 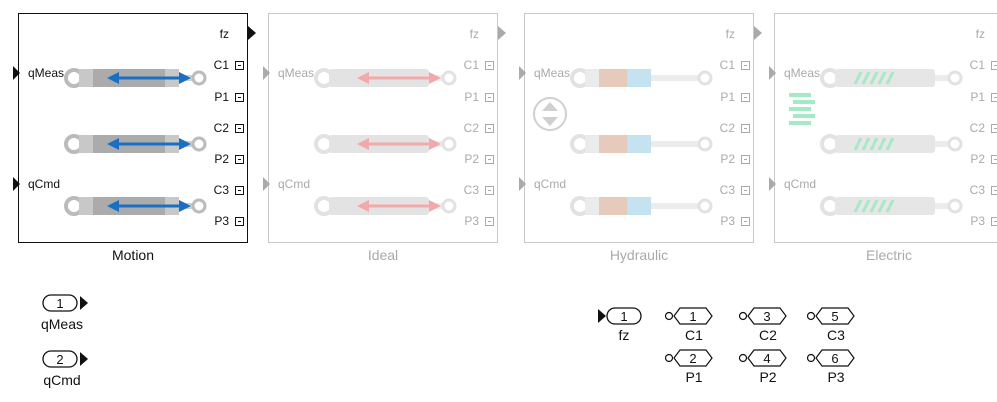 What do you see at coordinates (550, 114) in the screenshot?
I see `pump-icon` at bounding box center [550, 114].